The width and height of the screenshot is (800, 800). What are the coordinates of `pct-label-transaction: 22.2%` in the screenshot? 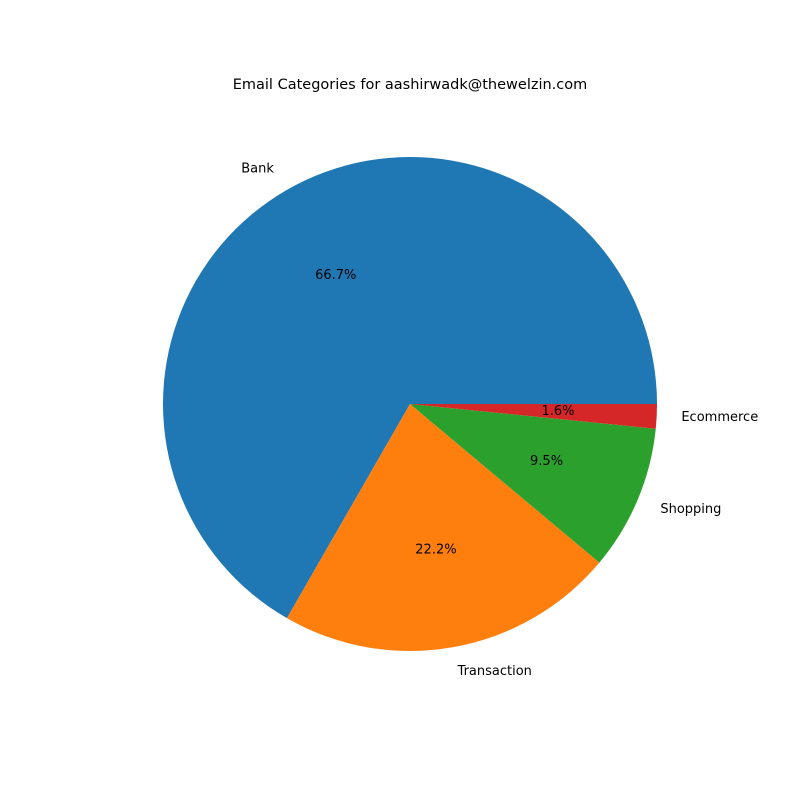 It's located at (435, 549).